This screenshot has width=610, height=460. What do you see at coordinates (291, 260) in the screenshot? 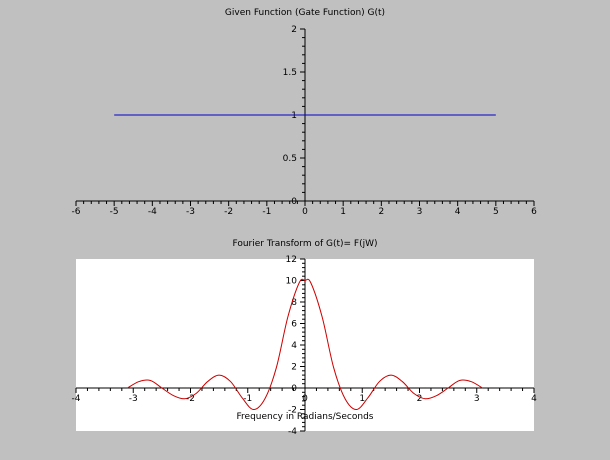
I see `y-tick-label: 12` at bounding box center [291, 260].